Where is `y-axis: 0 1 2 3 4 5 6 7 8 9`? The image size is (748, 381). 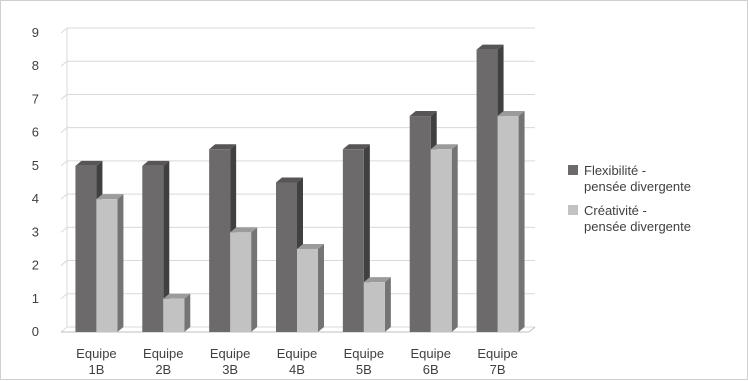 y-axis: 0 1 2 3 4 5 6 7 8 9 is located at coordinates (35, 182).